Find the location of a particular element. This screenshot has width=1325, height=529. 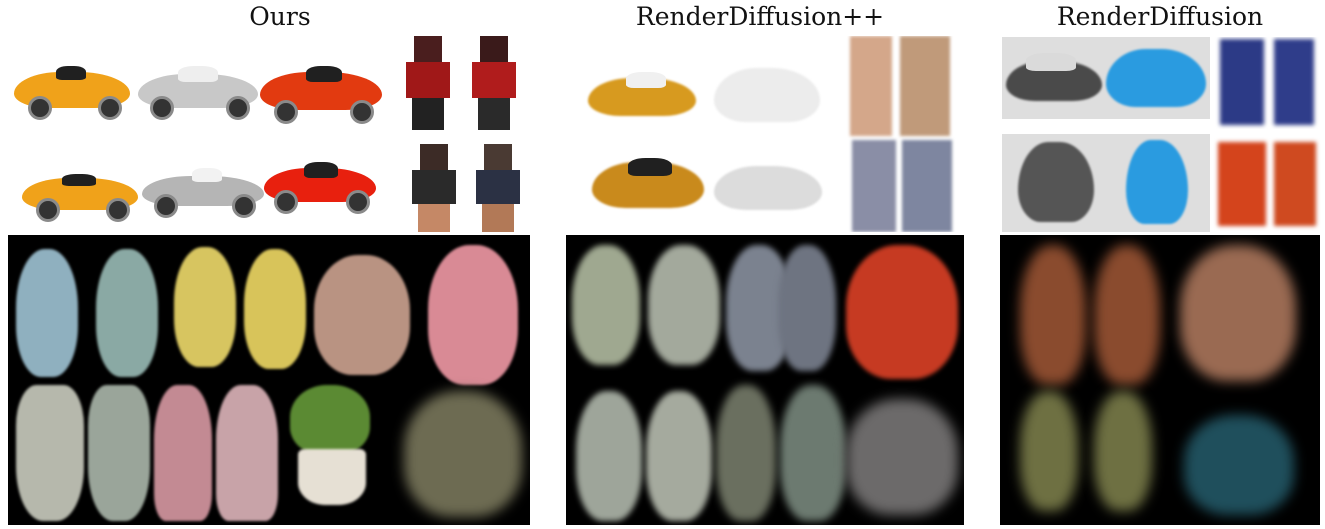

renderdiffusion-minecraft-bottom is located at coordinates (1267, 183).